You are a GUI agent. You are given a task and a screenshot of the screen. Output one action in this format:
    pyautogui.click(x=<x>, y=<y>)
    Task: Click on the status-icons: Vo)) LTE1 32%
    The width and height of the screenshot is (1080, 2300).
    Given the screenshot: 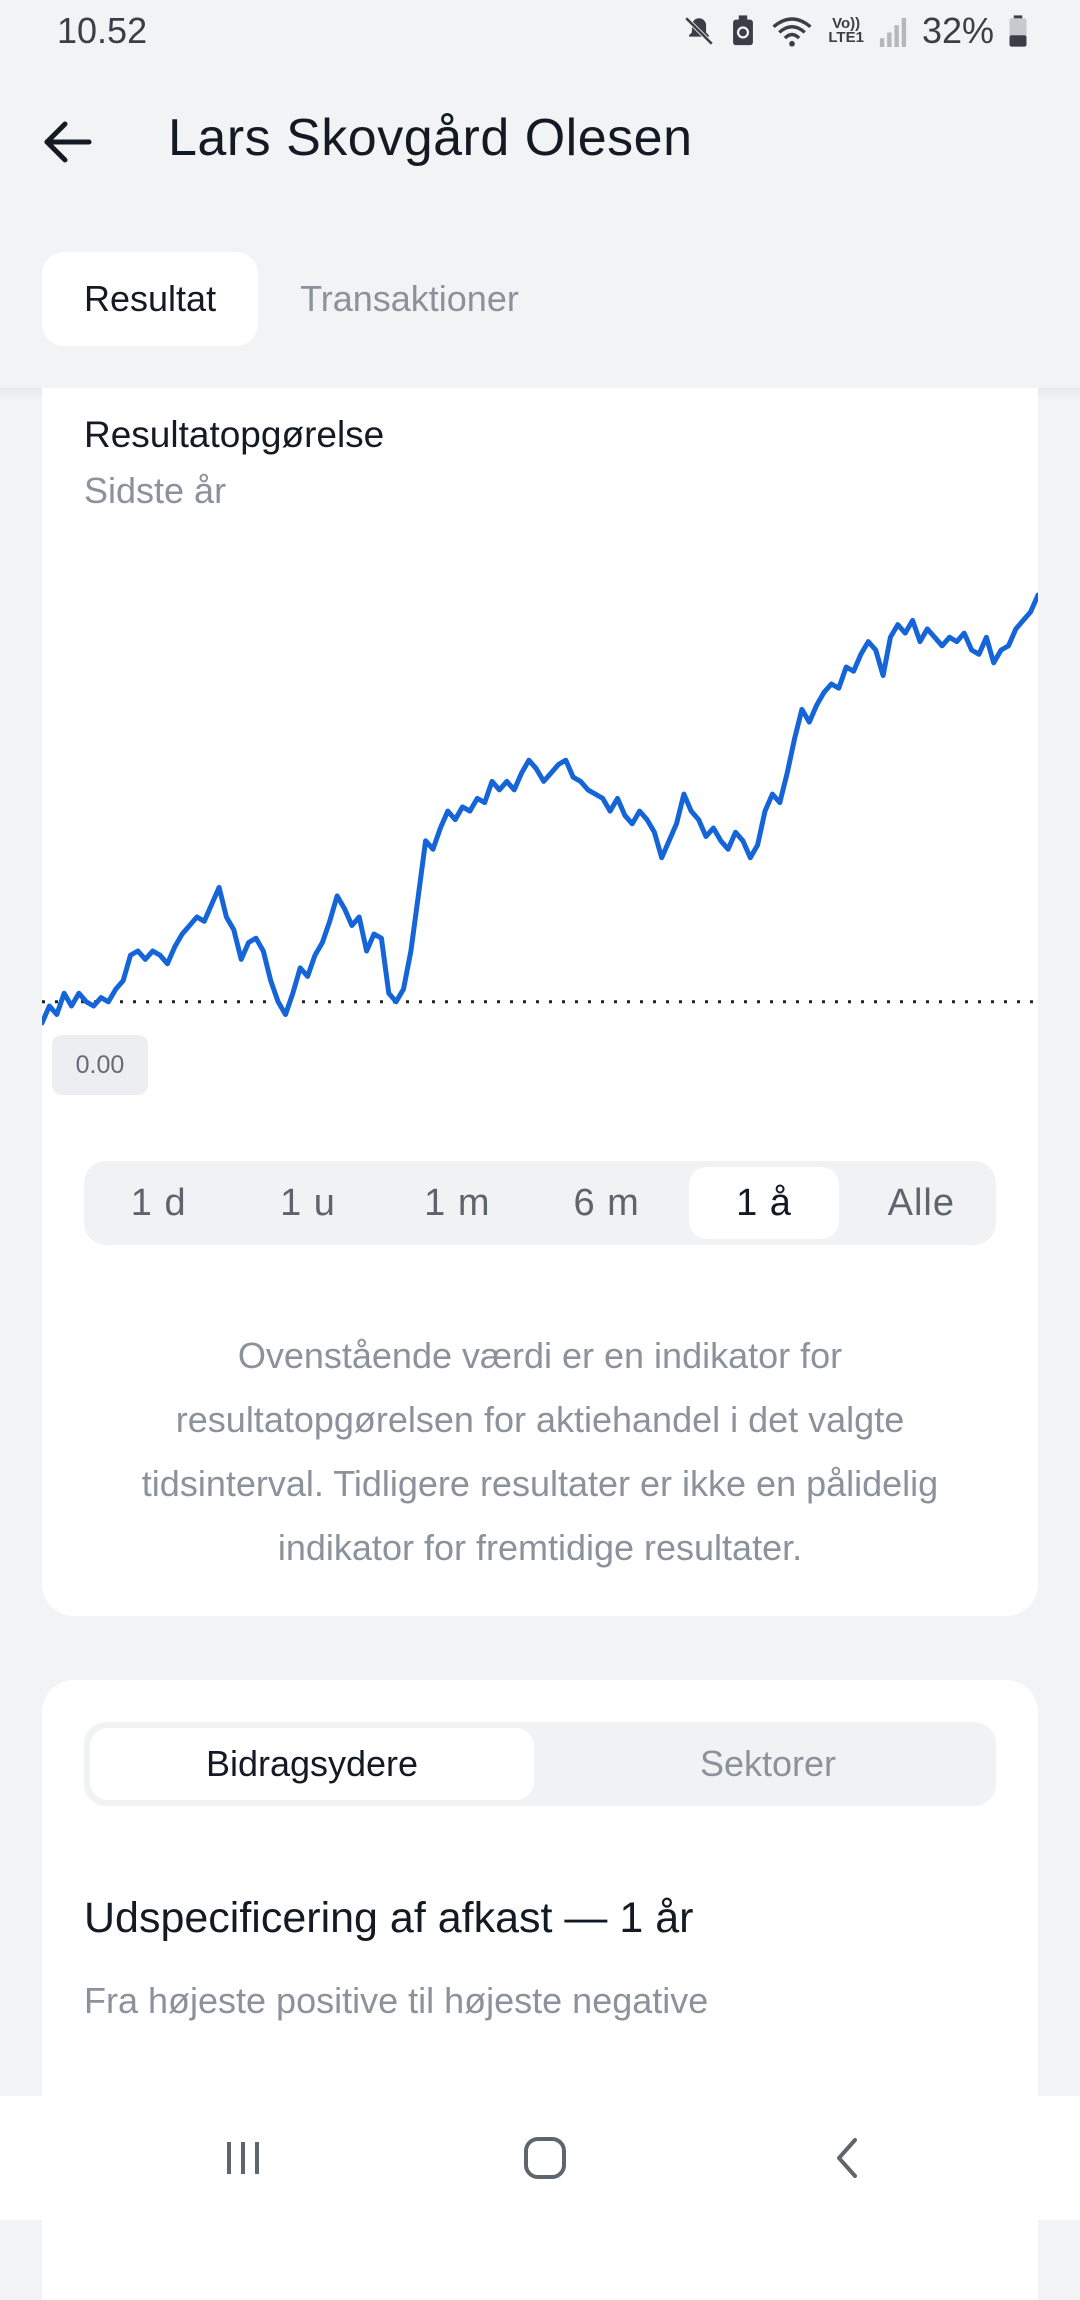 What is the action you would take?
    pyautogui.click(x=855, y=31)
    